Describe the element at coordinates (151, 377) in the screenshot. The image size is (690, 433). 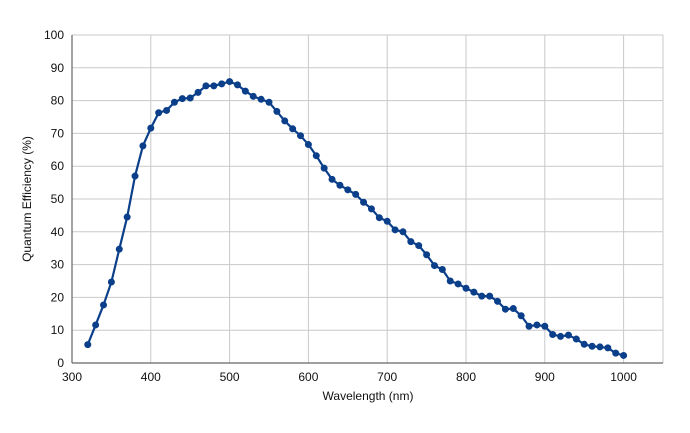
I see `x-tick-label-400: 400` at that location.